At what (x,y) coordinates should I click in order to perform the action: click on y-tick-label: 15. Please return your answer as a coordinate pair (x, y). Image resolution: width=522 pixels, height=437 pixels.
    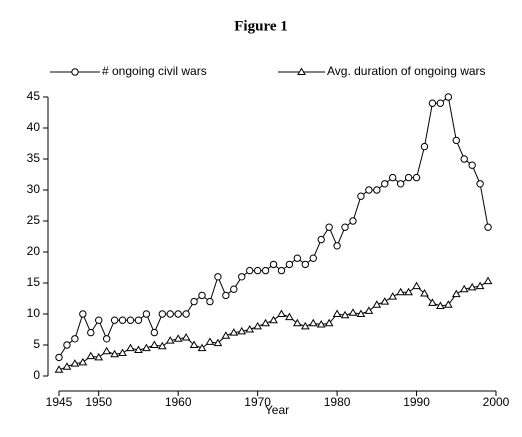
    Looking at the image, I should click on (34, 282).